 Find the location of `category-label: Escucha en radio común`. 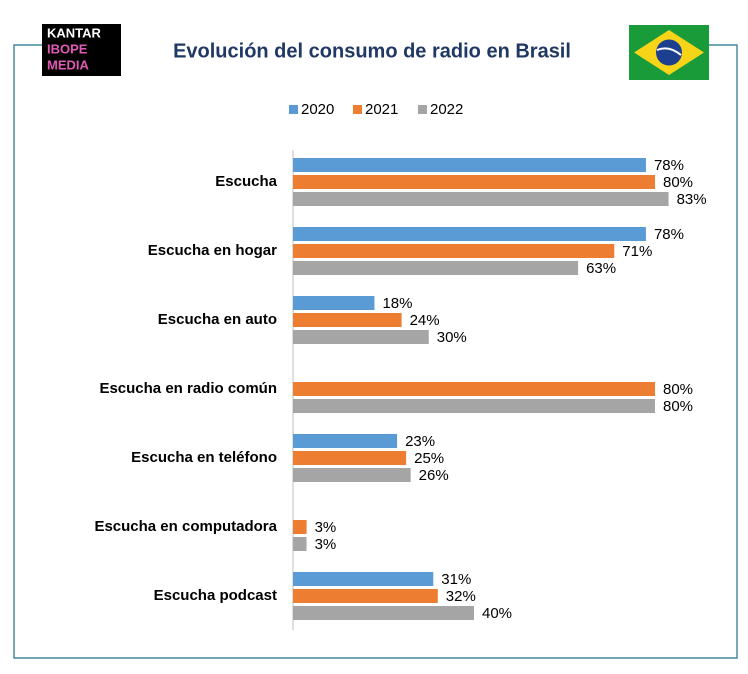

category-label: Escucha en radio común is located at coordinates (188, 388).